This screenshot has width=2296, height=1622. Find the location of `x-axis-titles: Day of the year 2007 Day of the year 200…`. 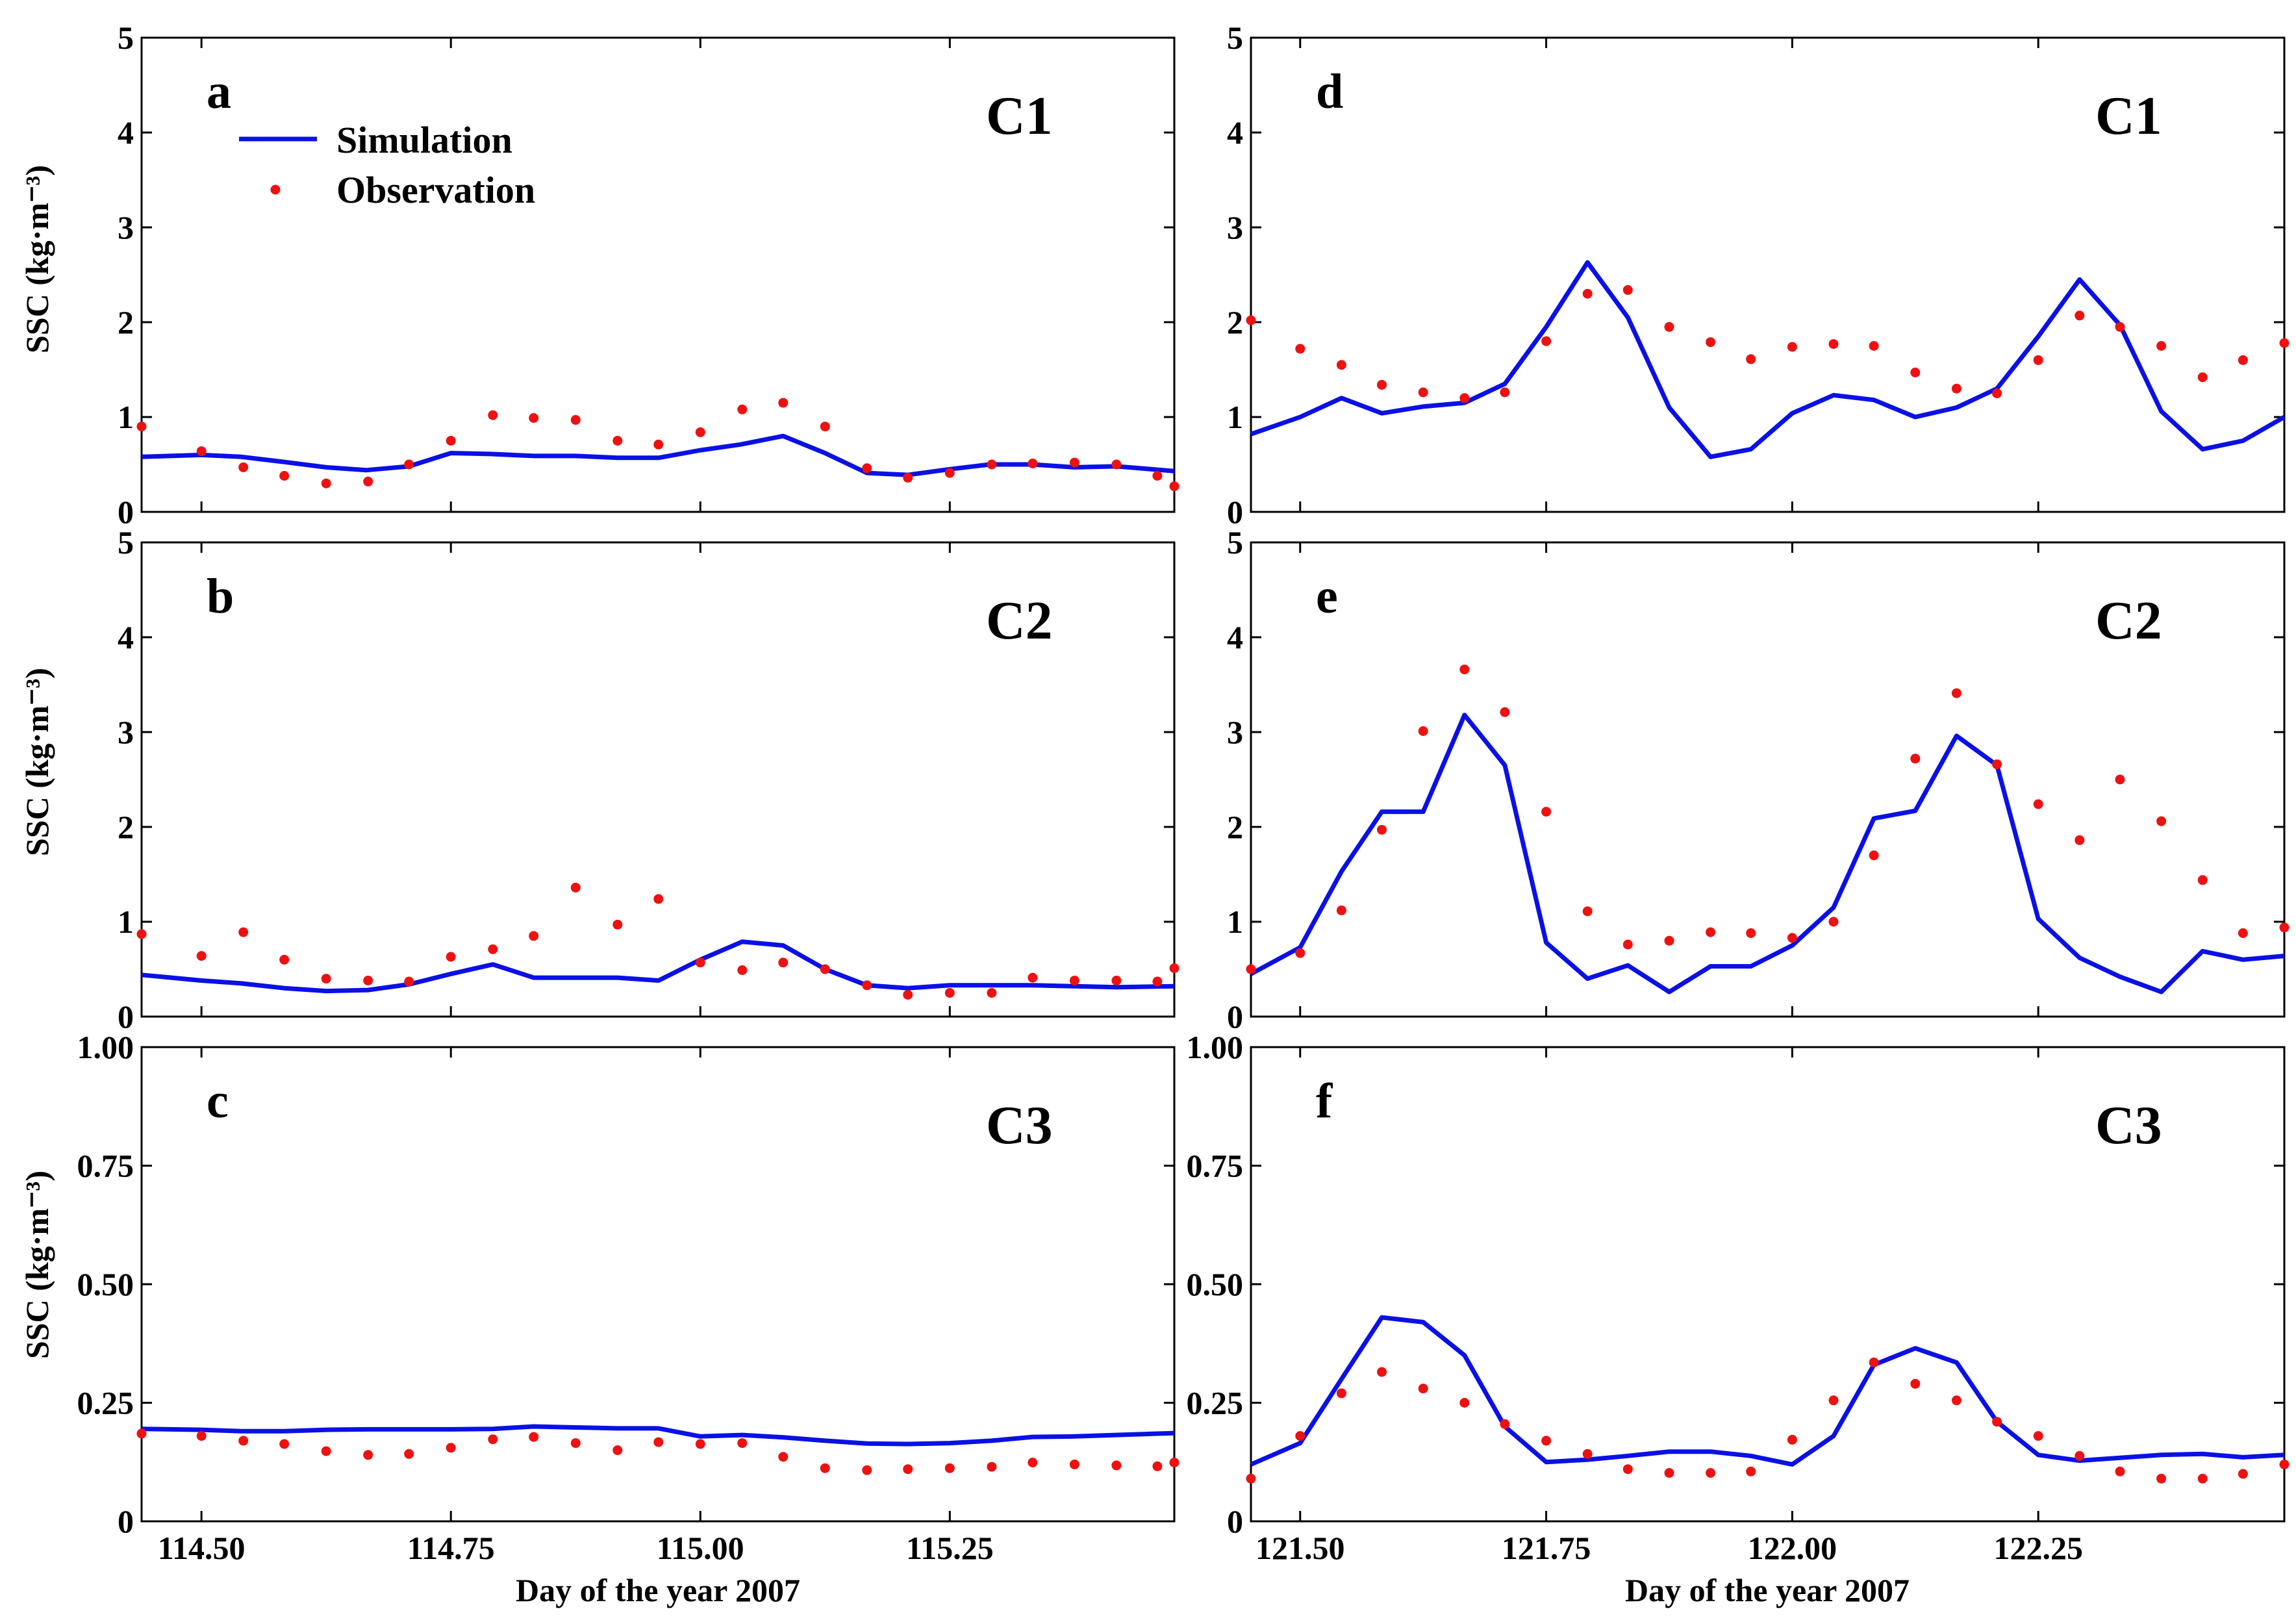

x-axis-titles: Day of the year 2007 Day of the year 200… is located at coordinates (1213, 1590).